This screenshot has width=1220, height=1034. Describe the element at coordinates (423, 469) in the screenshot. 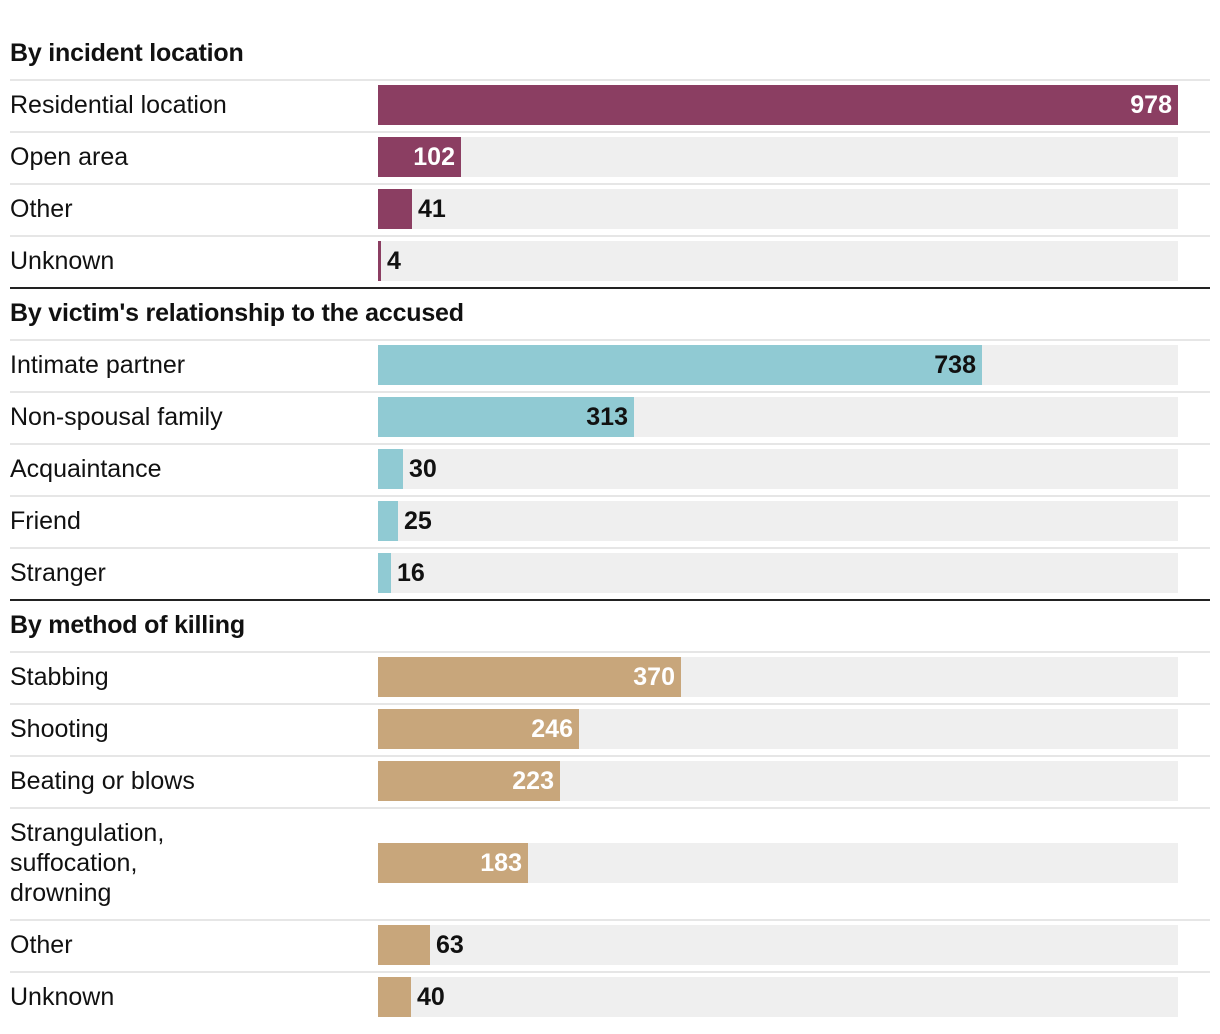

I see `data-label: 30` at that location.